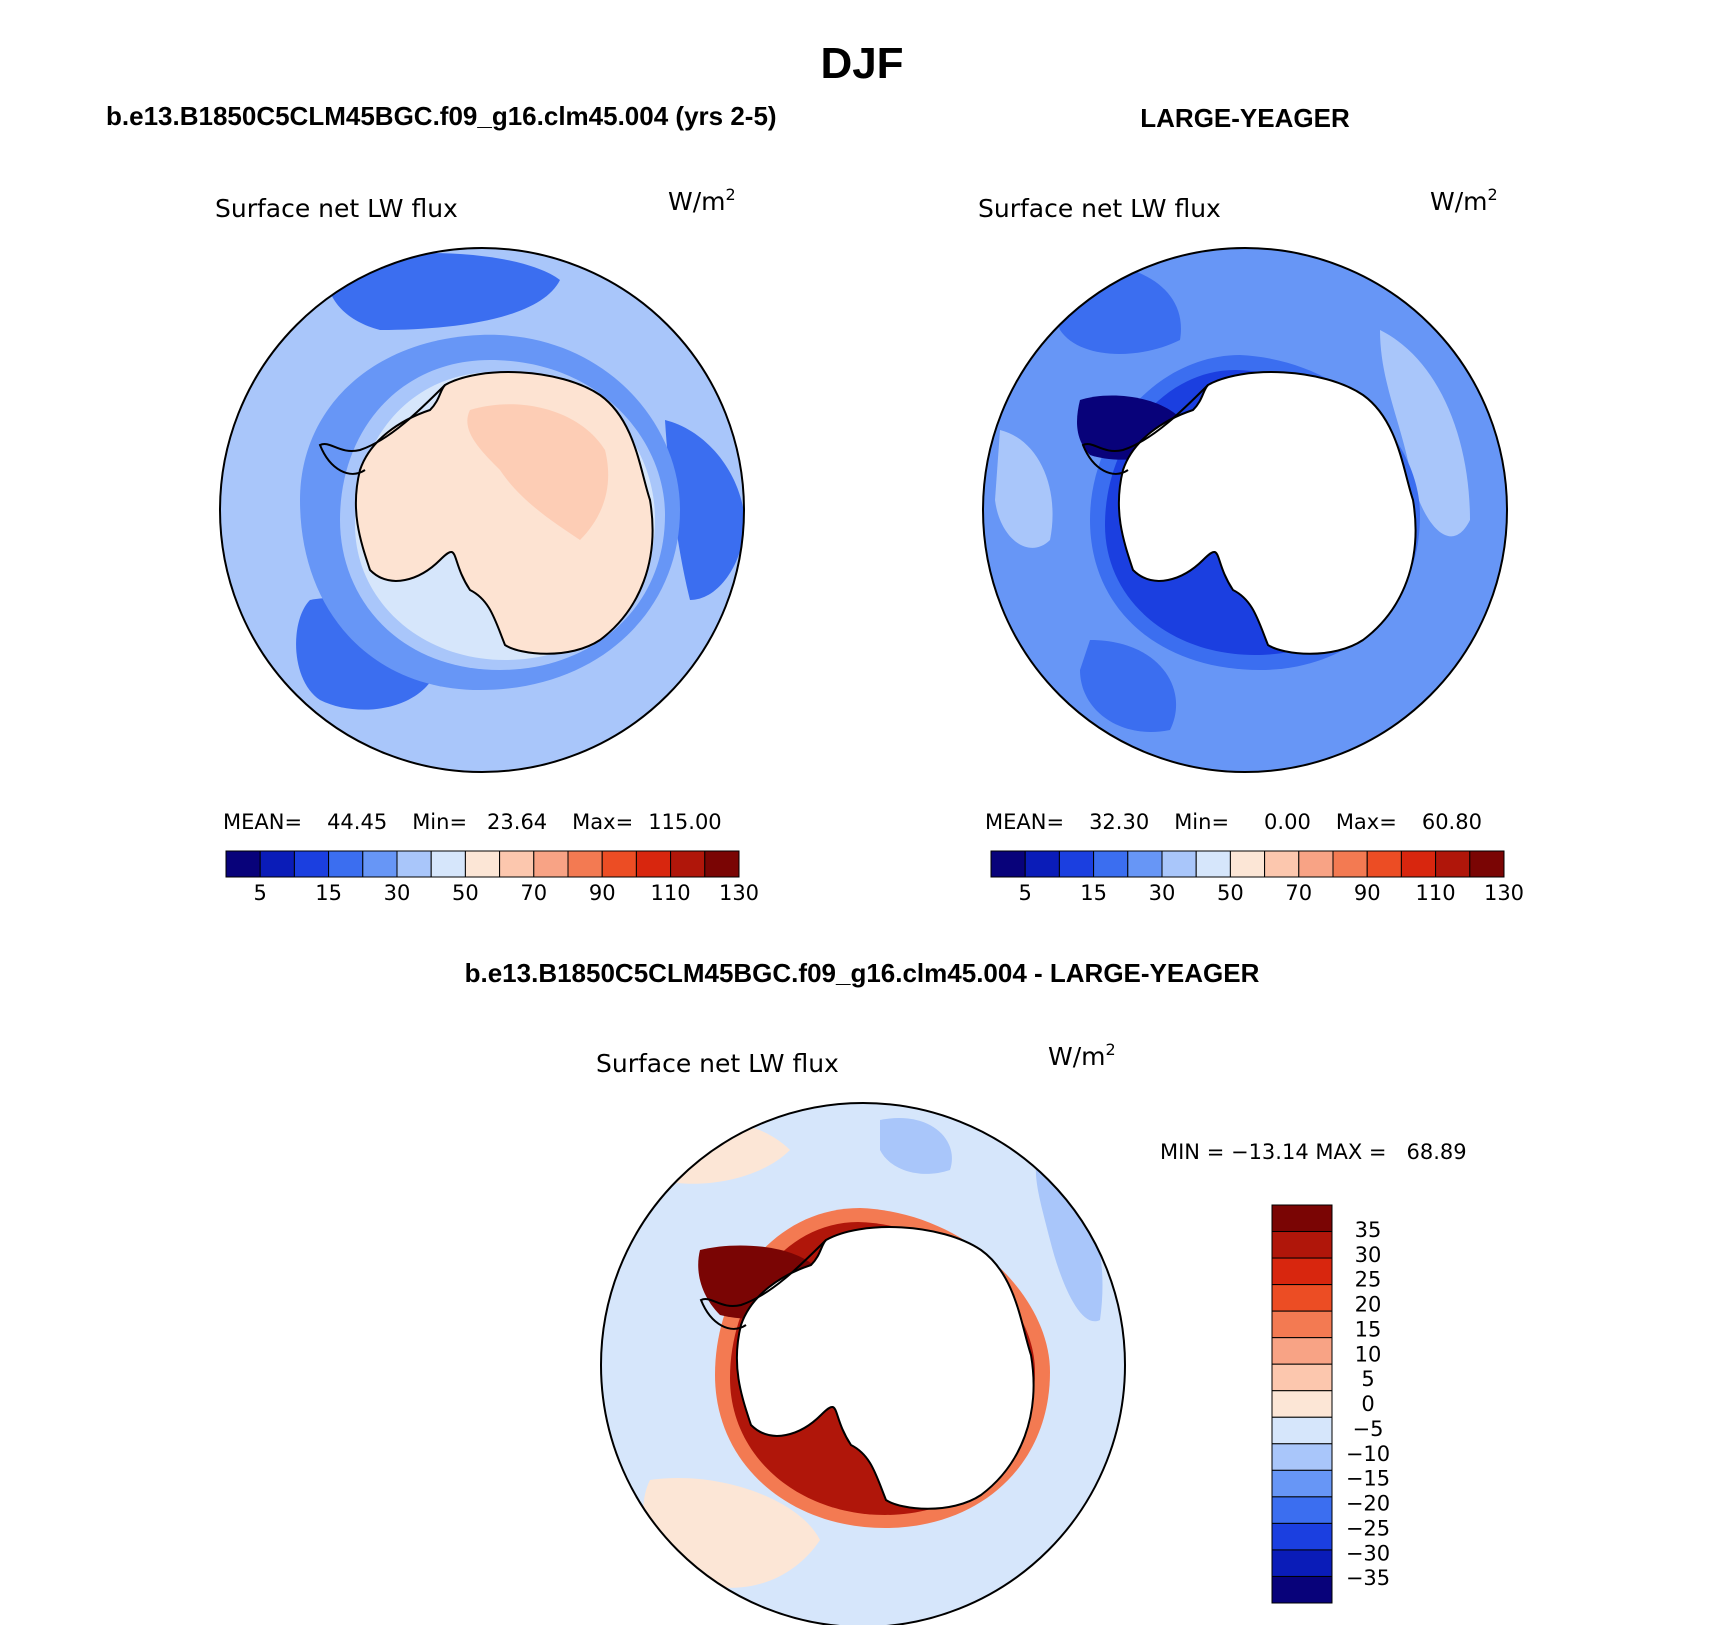  Describe the element at coordinates (1368, 1528) in the screenshot. I see `cb3-tick-label: −25` at that location.